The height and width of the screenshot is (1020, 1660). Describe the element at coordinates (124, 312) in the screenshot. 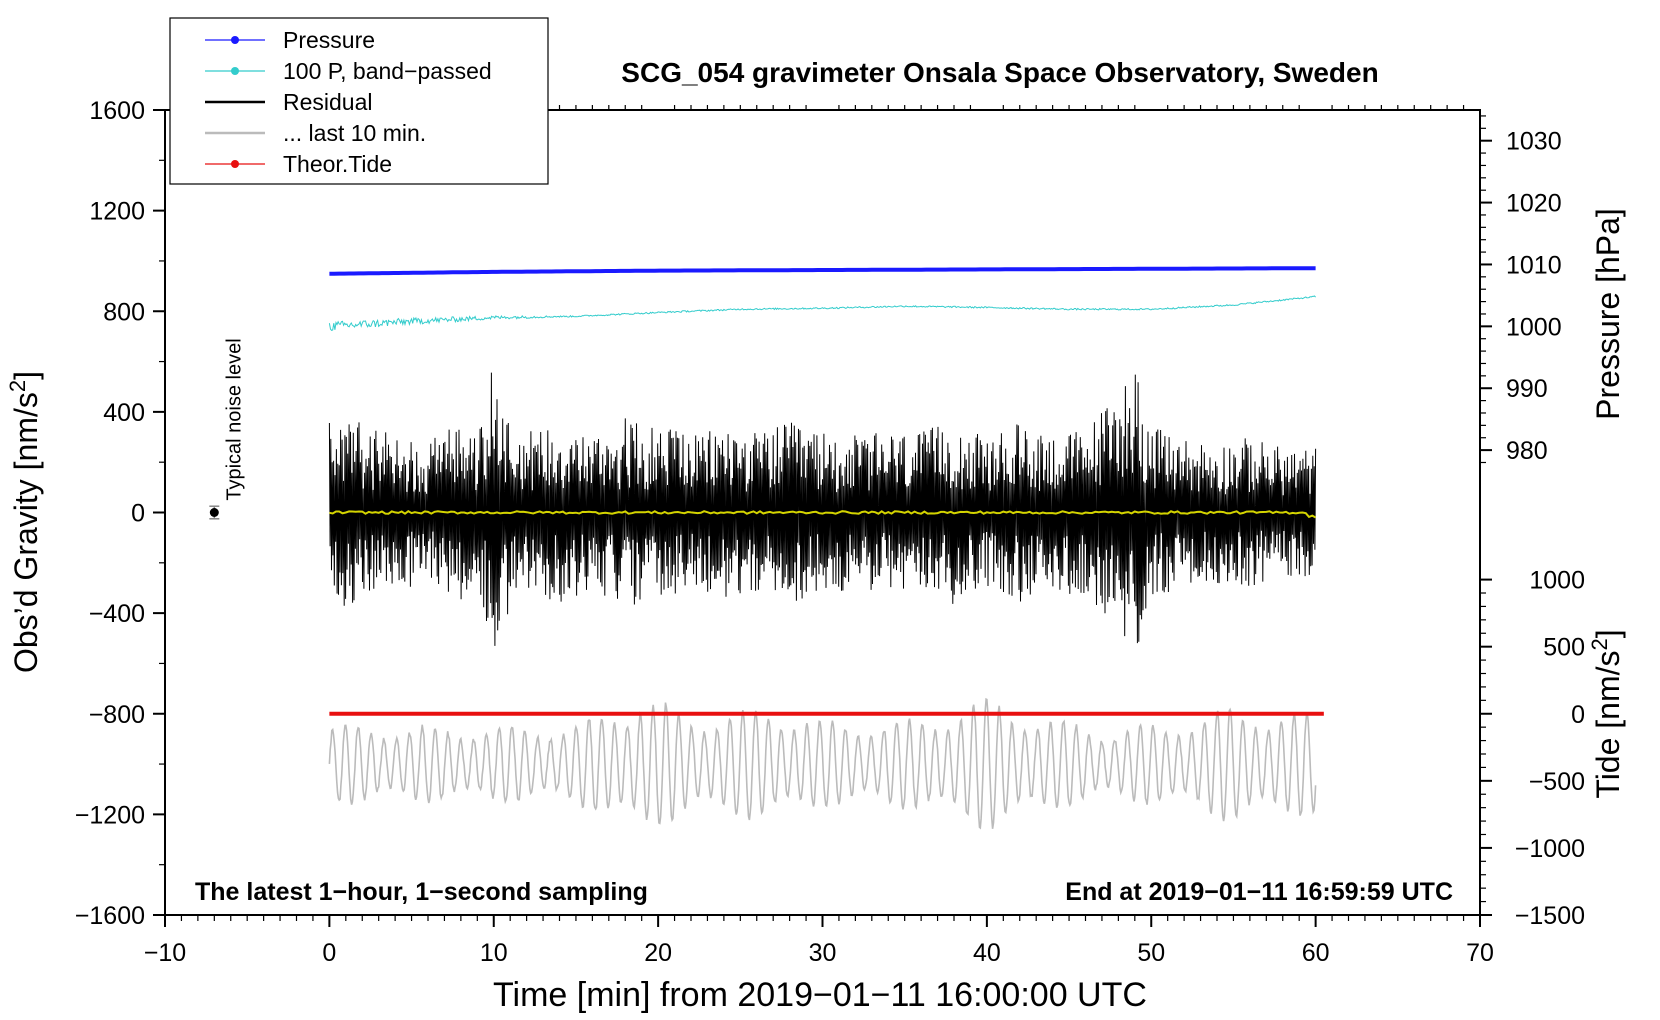

I see `y-tick-label: 800` at that location.